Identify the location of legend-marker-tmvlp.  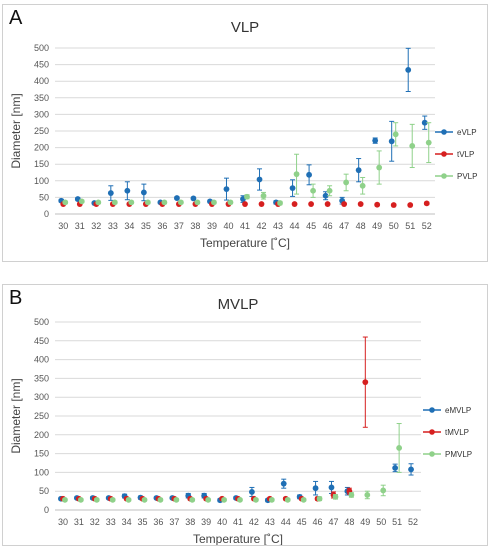
(432, 432).